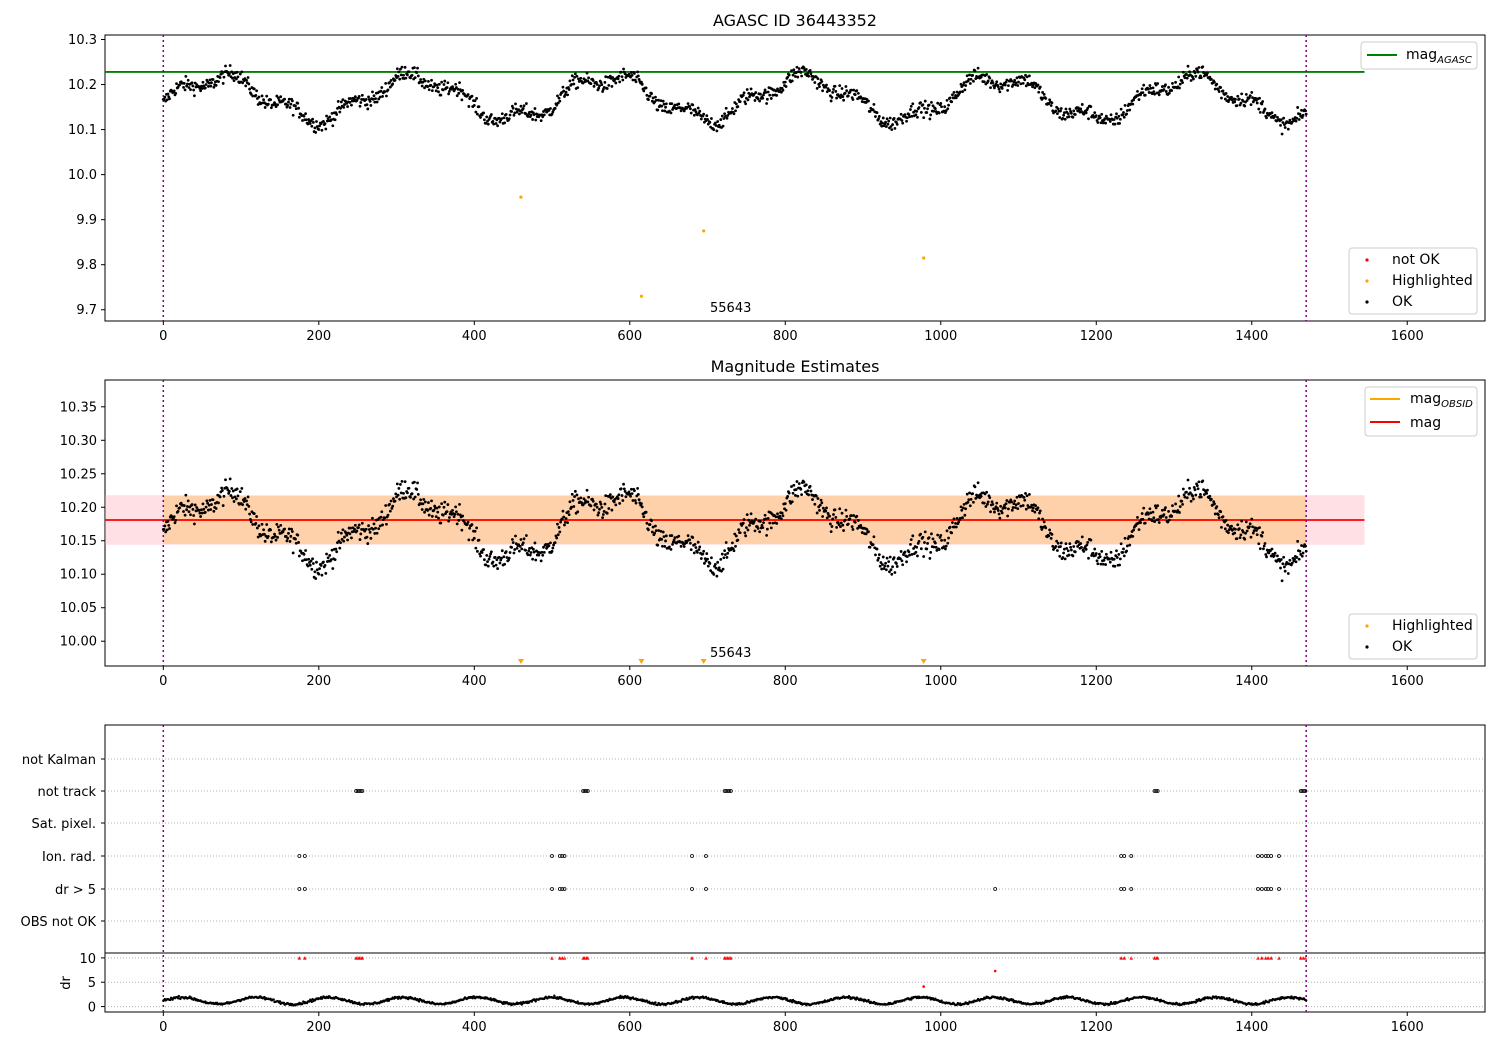 Image resolution: width=1500 pixels, height=1050 pixels. Describe the element at coordinates (1413, 636) in the screenshot. I see `panel2-legend-lower: Highlighted OK` at that location.